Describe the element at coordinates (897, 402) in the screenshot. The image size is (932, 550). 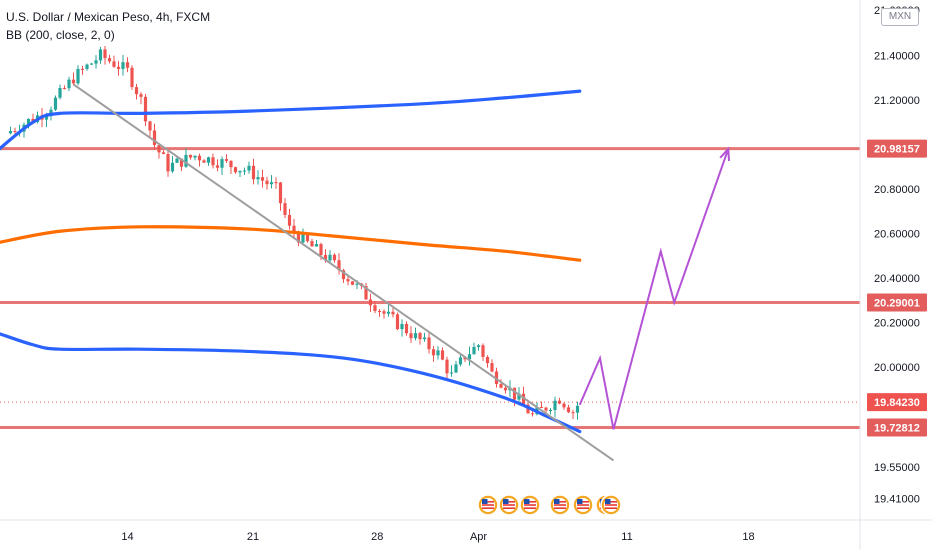
I see `last-price-tag` at that location.